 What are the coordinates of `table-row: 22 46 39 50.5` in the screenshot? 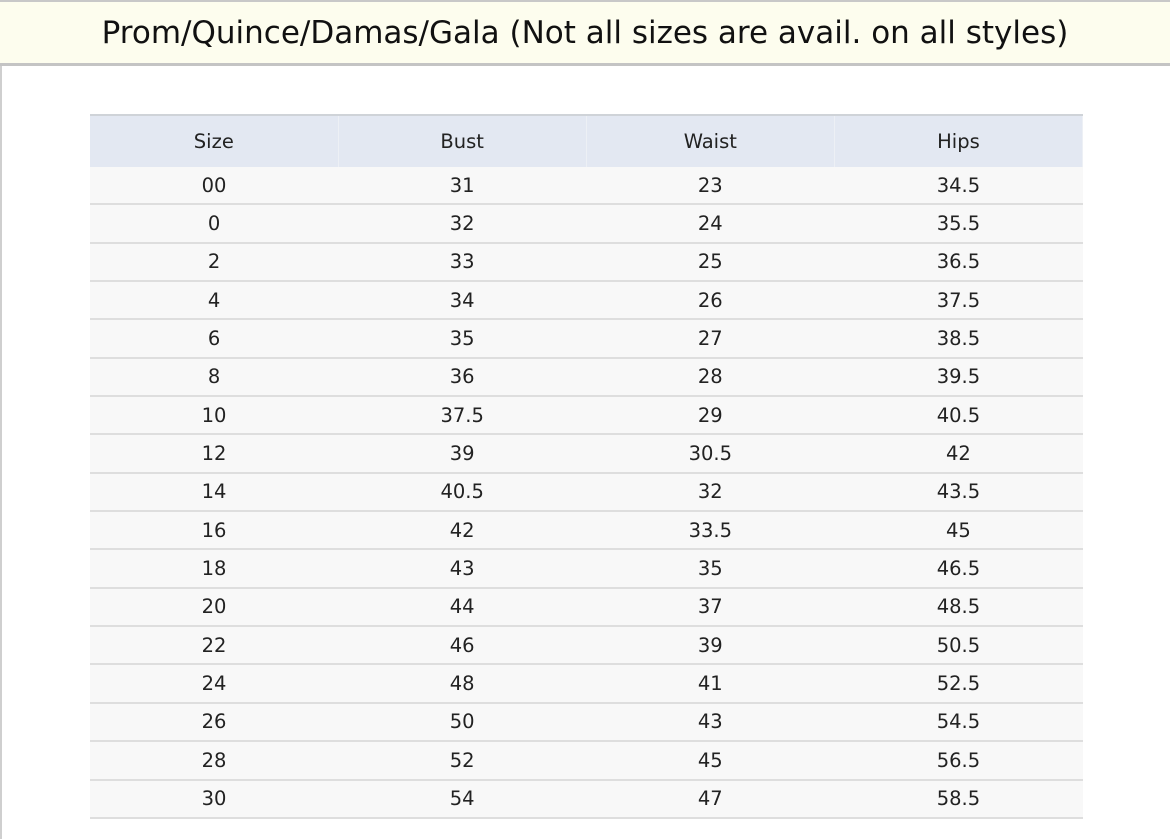 It's located at (586, 646).